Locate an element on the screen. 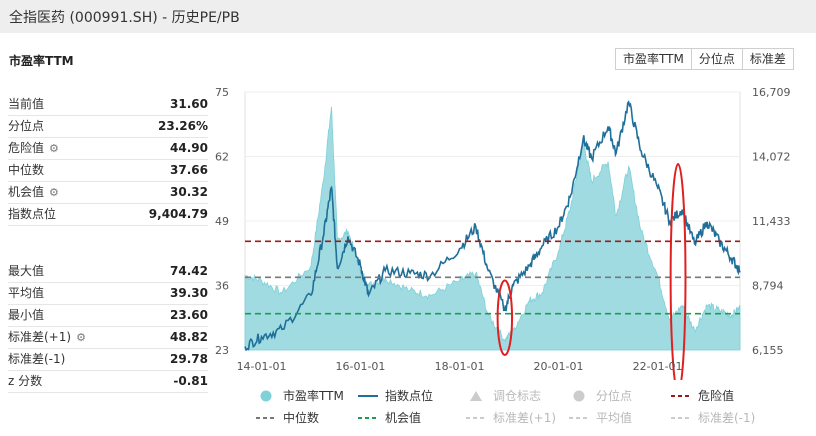 The height and width of the screenshot is (436, 816). stat-label: 当前值 is located at coordinates (26, 104).